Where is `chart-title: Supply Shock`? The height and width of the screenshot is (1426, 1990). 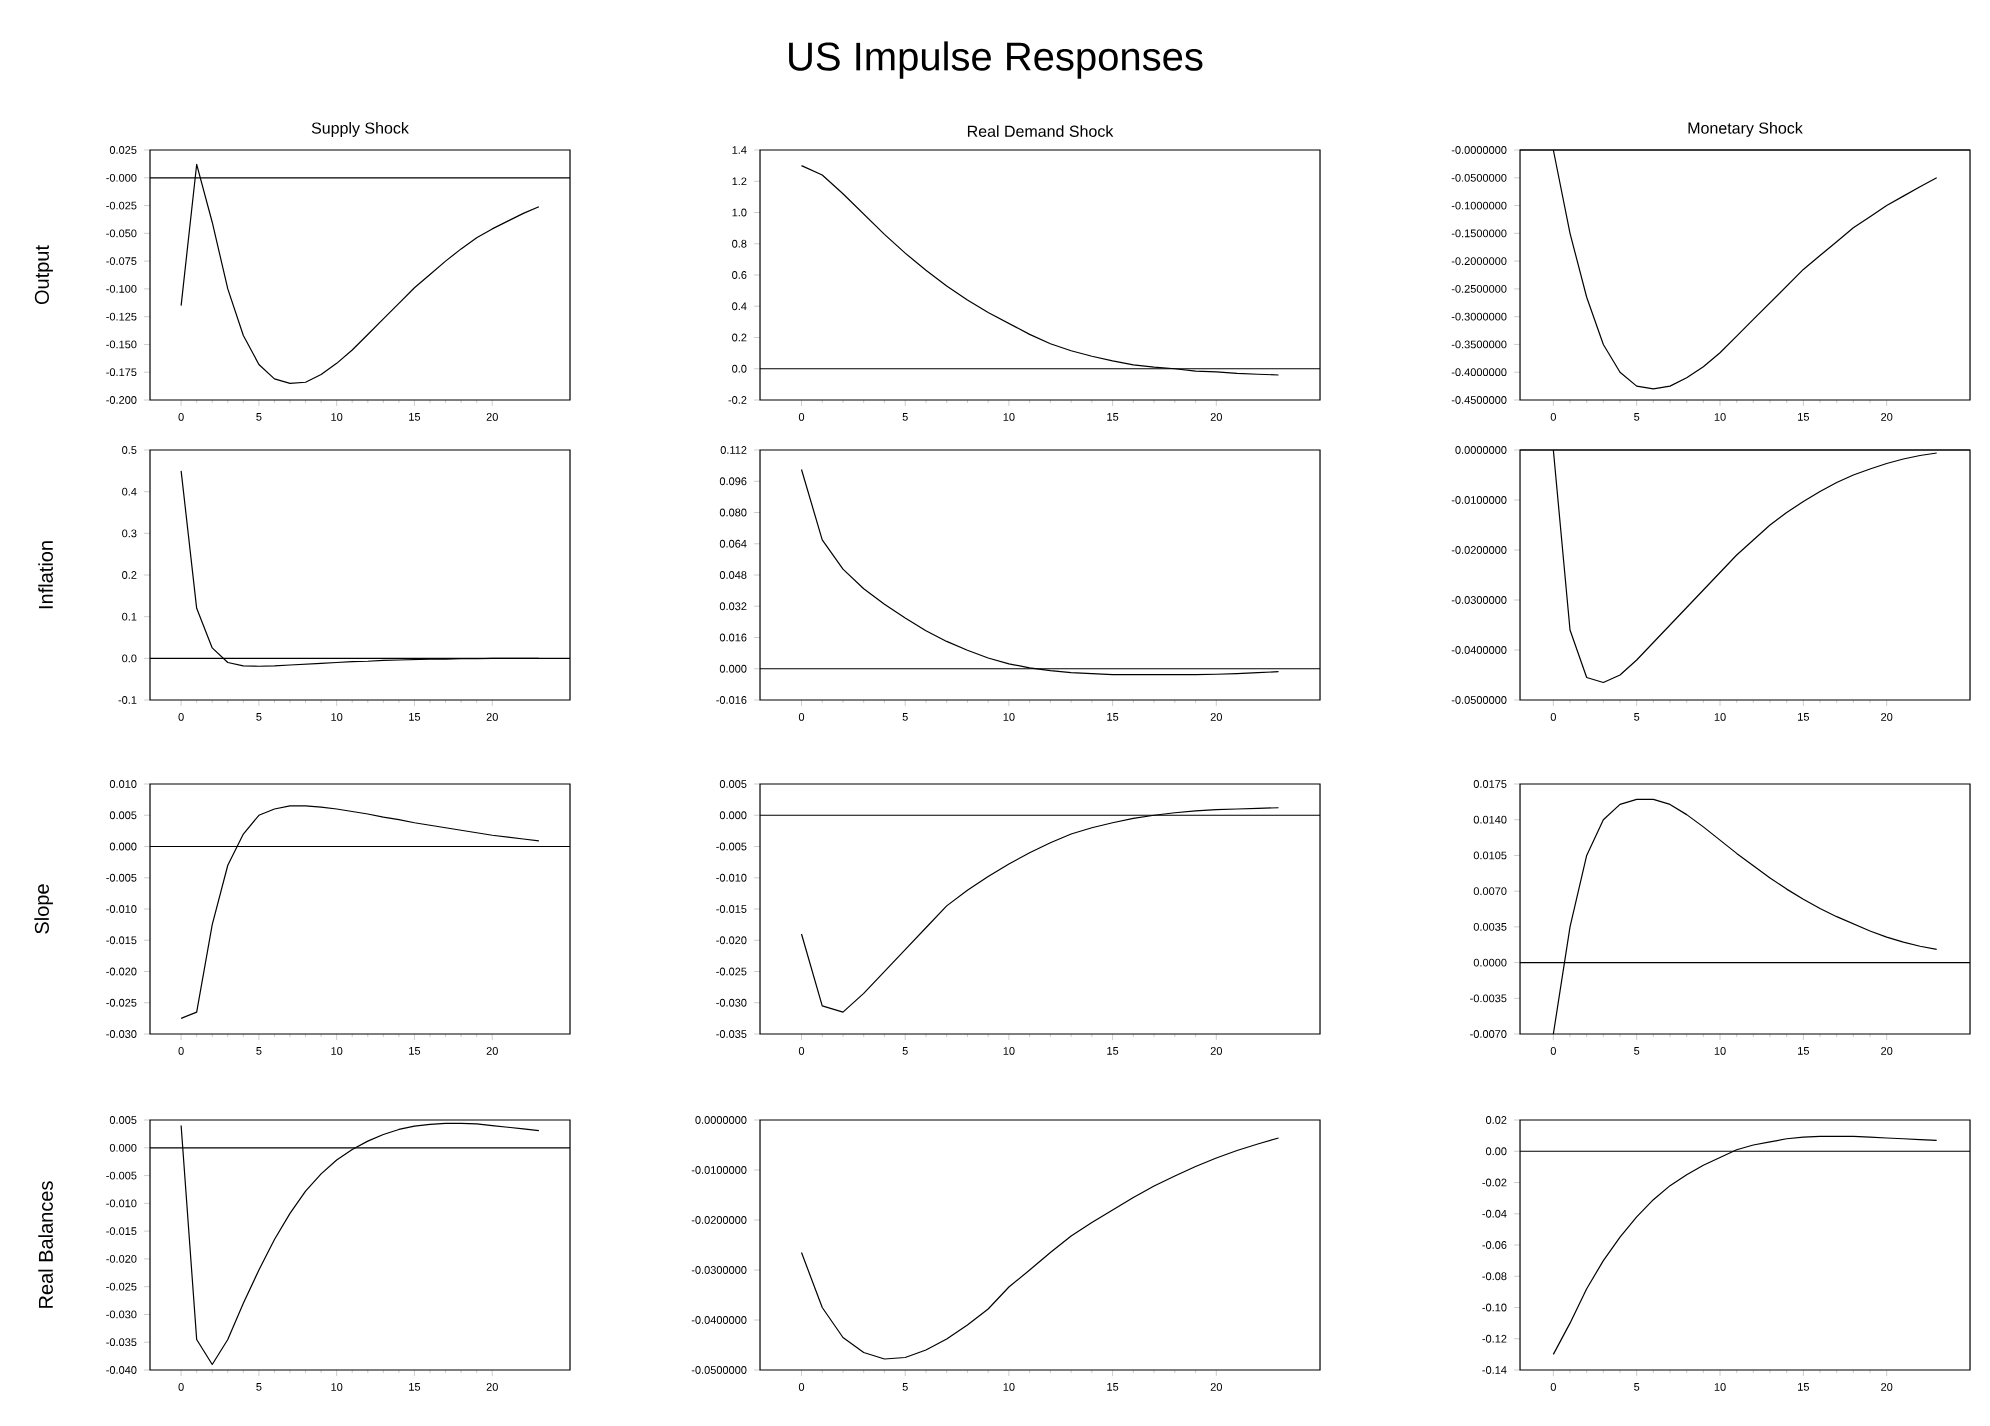 chart-title: Supply Shock is located at coordinates (360, 129).